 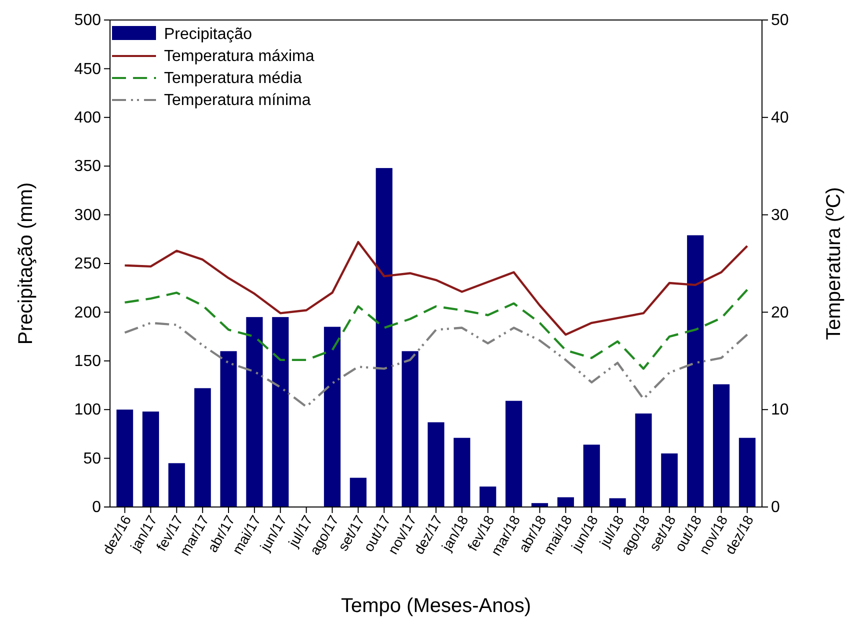 What do you see at coordinates (88, 69) in the screenshot?
I see `y-tick-label: 450` at bounding box center [88, 69].